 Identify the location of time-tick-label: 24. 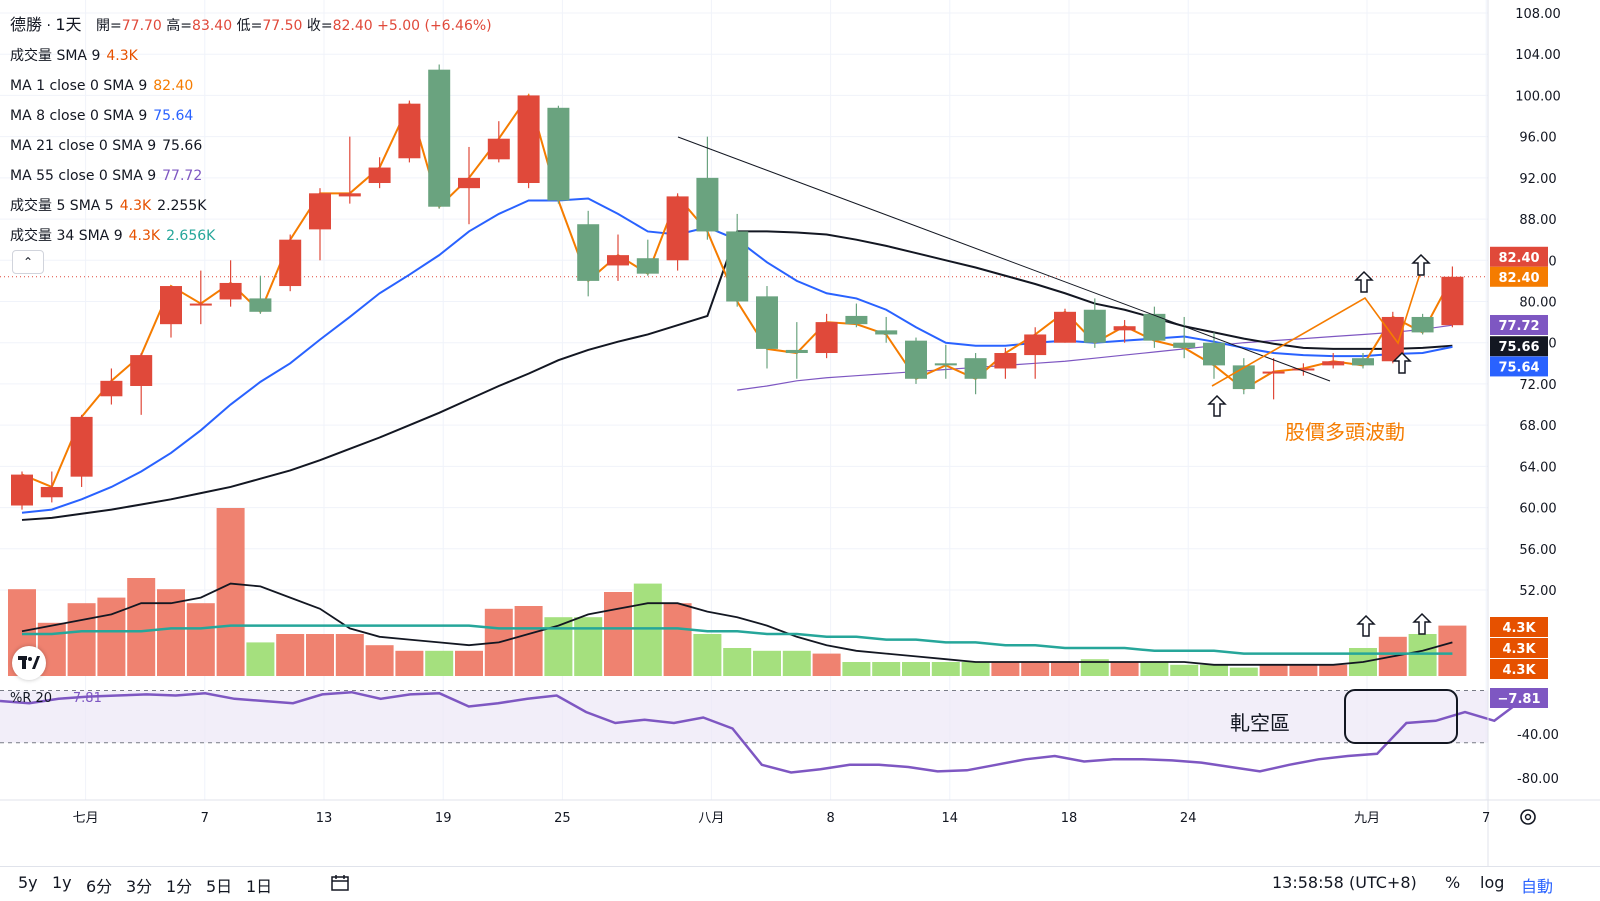
(1188, 818).